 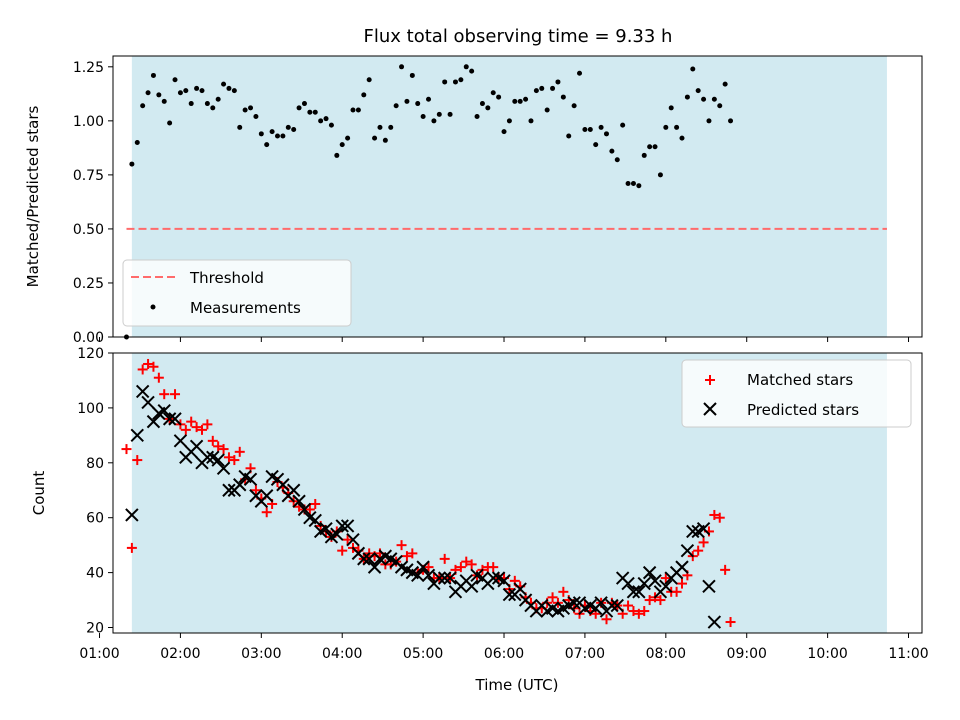 I want to click on y-tick-label: 0.25, so click(x=88, y=284).